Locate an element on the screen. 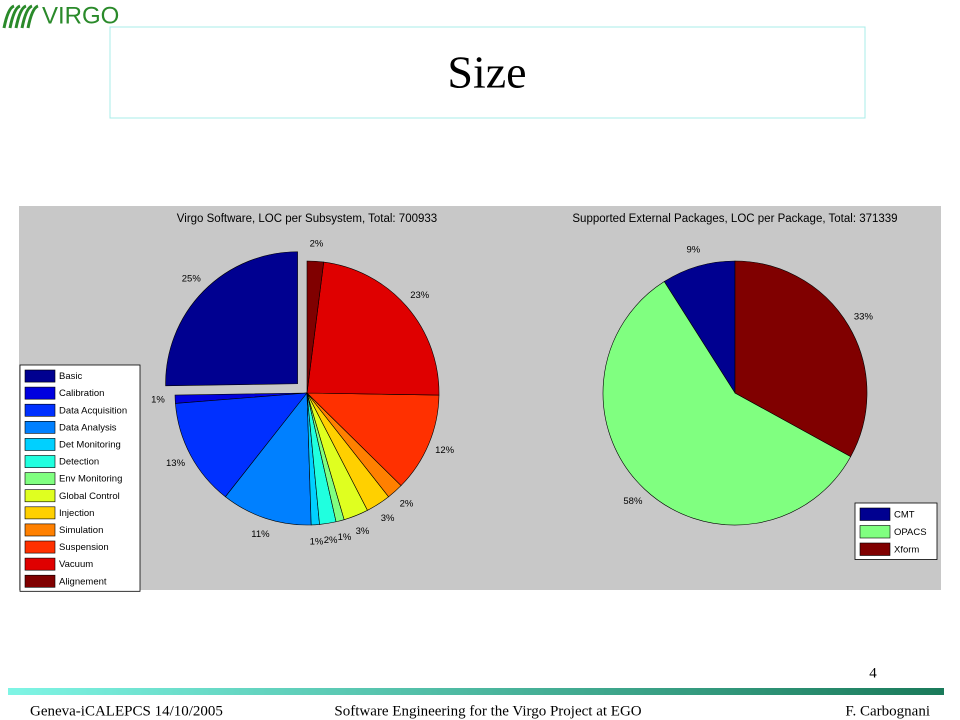  slice-label: 25% is located at coordinates (192, 279).